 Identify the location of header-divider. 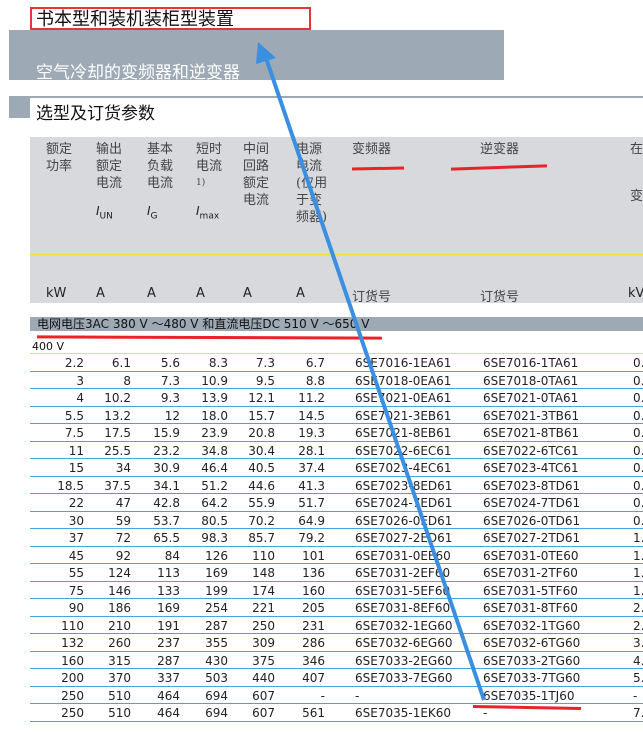
(336, 254).